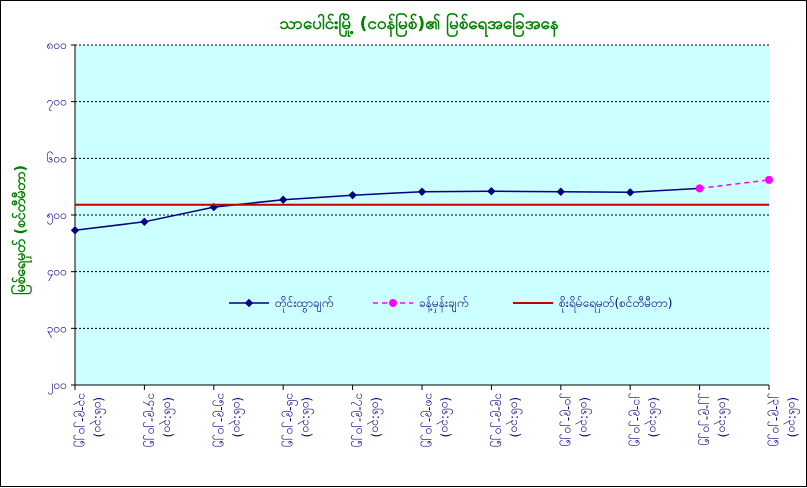  What do you see at coordinates (57, 157) in the screenshot?
I see `y-tick-label: ၆၀၀` at bounding box center [57, 157].